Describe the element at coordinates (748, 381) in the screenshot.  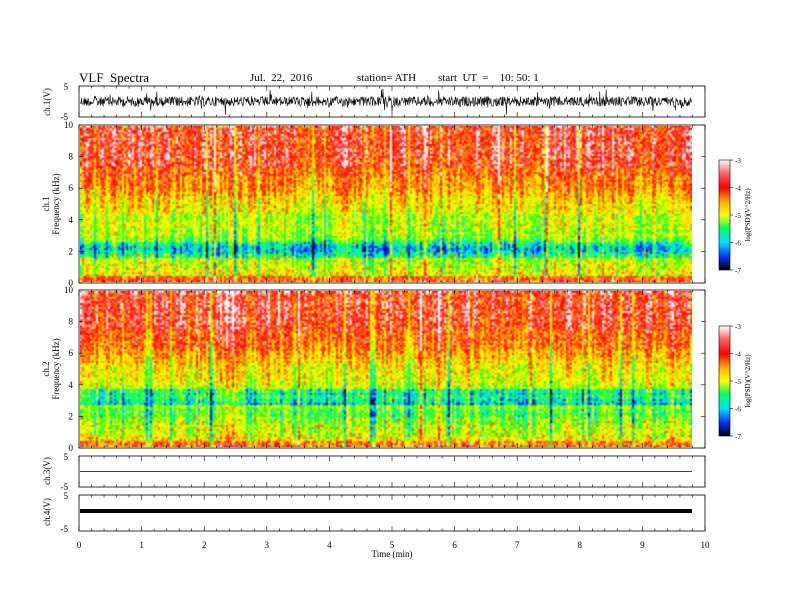
I see `ch2-colorbar-label: log(PSD)(V^2/Hz)` at that location.